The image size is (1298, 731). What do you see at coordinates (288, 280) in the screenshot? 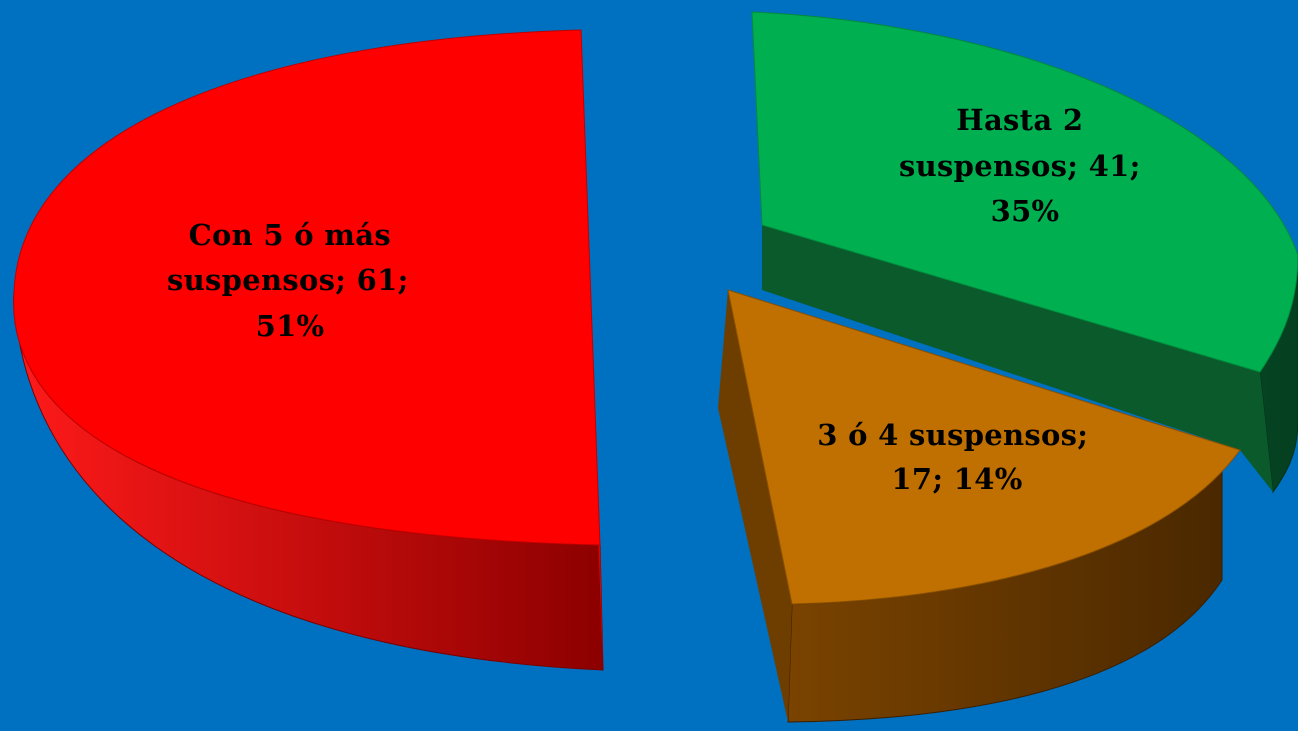
I see `label-con-5-o-mas-line-2: suspensos; 61;` at bounding box center [288, 280].